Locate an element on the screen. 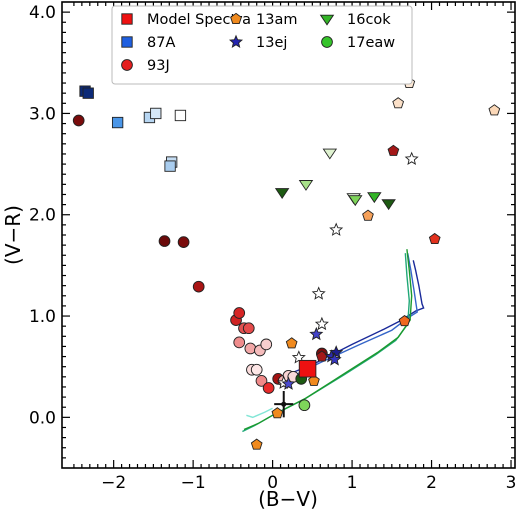  legend-label: 17eaw is located at coordinates (371, 43).